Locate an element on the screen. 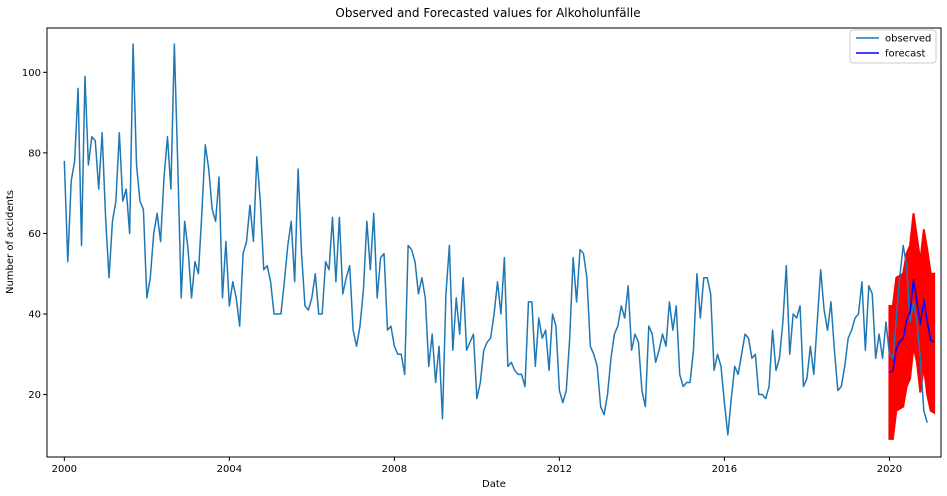 The height and width of the screenshot is (496, 947). y-tick-label: 60 is located at coordinates (34, 234).